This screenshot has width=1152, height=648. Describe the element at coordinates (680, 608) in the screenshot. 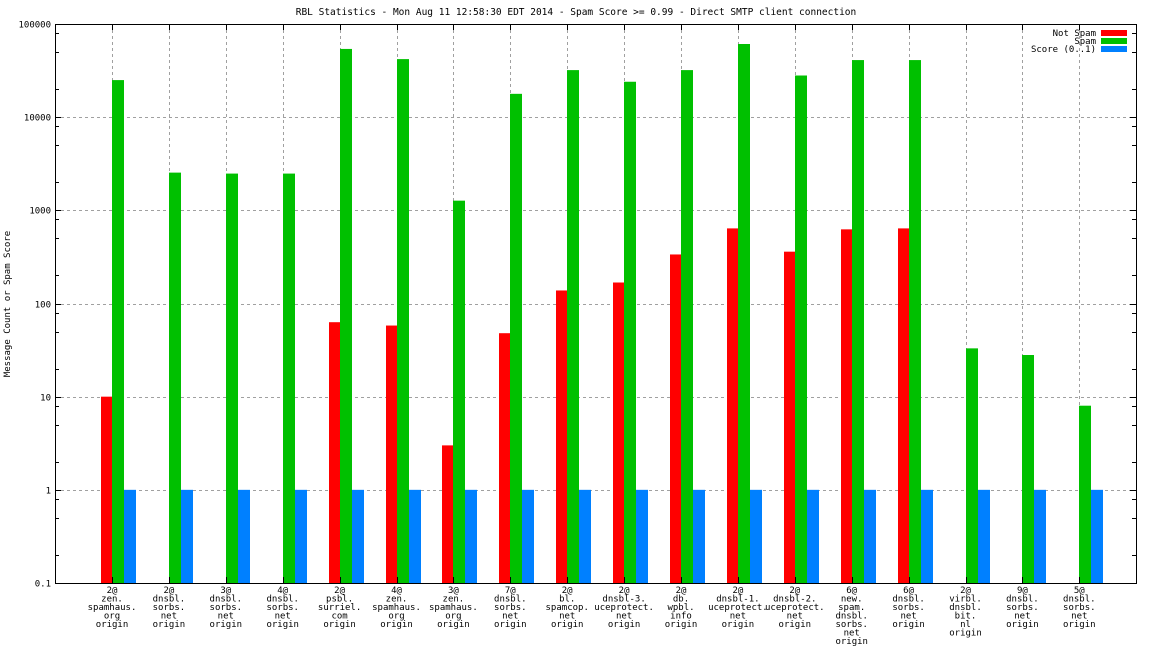

I see `x-tick-label-line: wpbl.` at that location.